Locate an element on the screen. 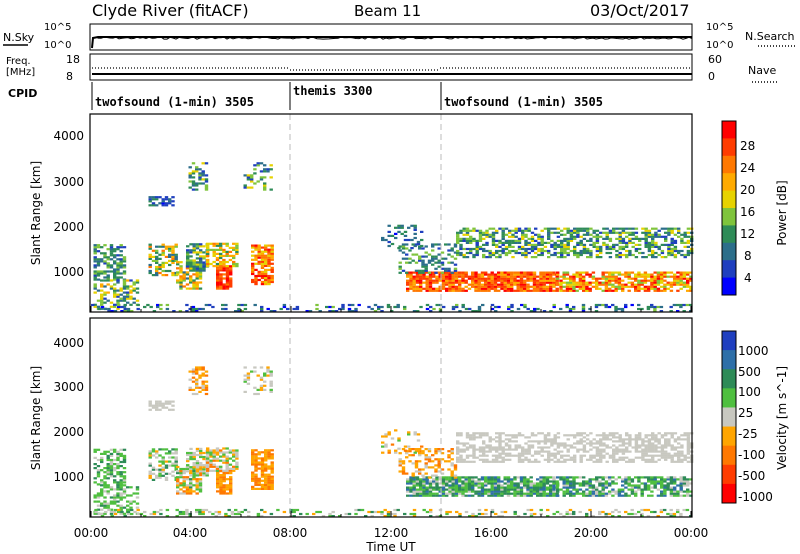  power-y-axis: 4000 3000 2000 1000 is located at coordinates (68, 204).